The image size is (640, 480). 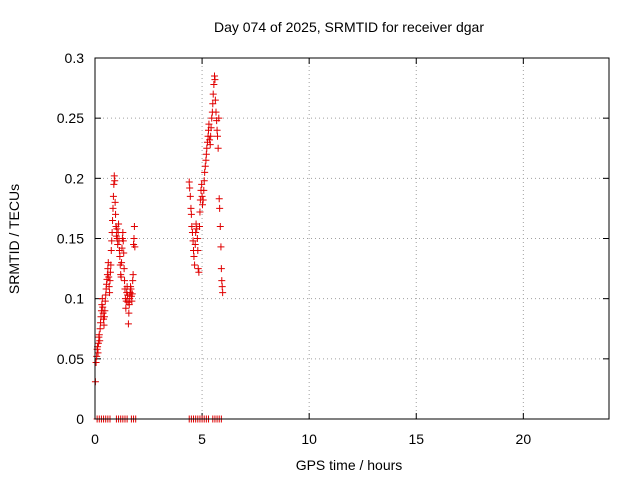 I want to click on y-tick-label: 0.2, so click(x=75, y=178).